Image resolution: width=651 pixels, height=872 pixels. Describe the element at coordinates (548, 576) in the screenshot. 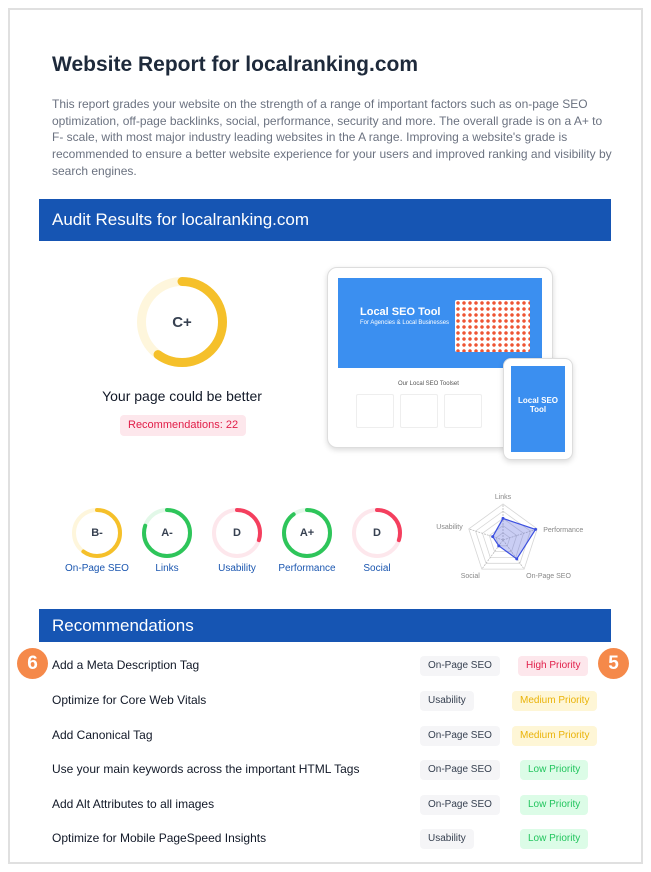

I see `radar-axis-label: On-Page SEO` at that location.